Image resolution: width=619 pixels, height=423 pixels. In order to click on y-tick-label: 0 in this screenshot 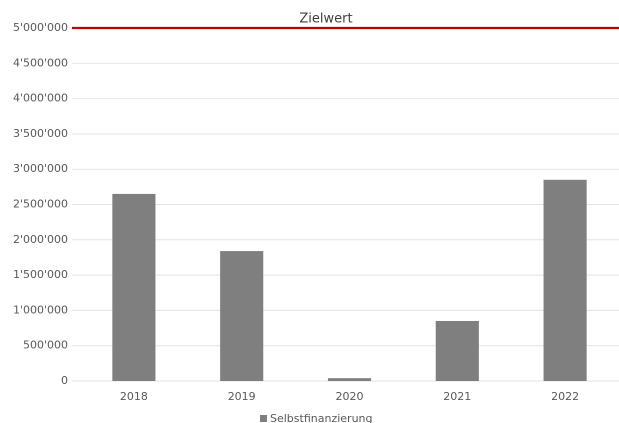, I will do `click(64, 380)`.